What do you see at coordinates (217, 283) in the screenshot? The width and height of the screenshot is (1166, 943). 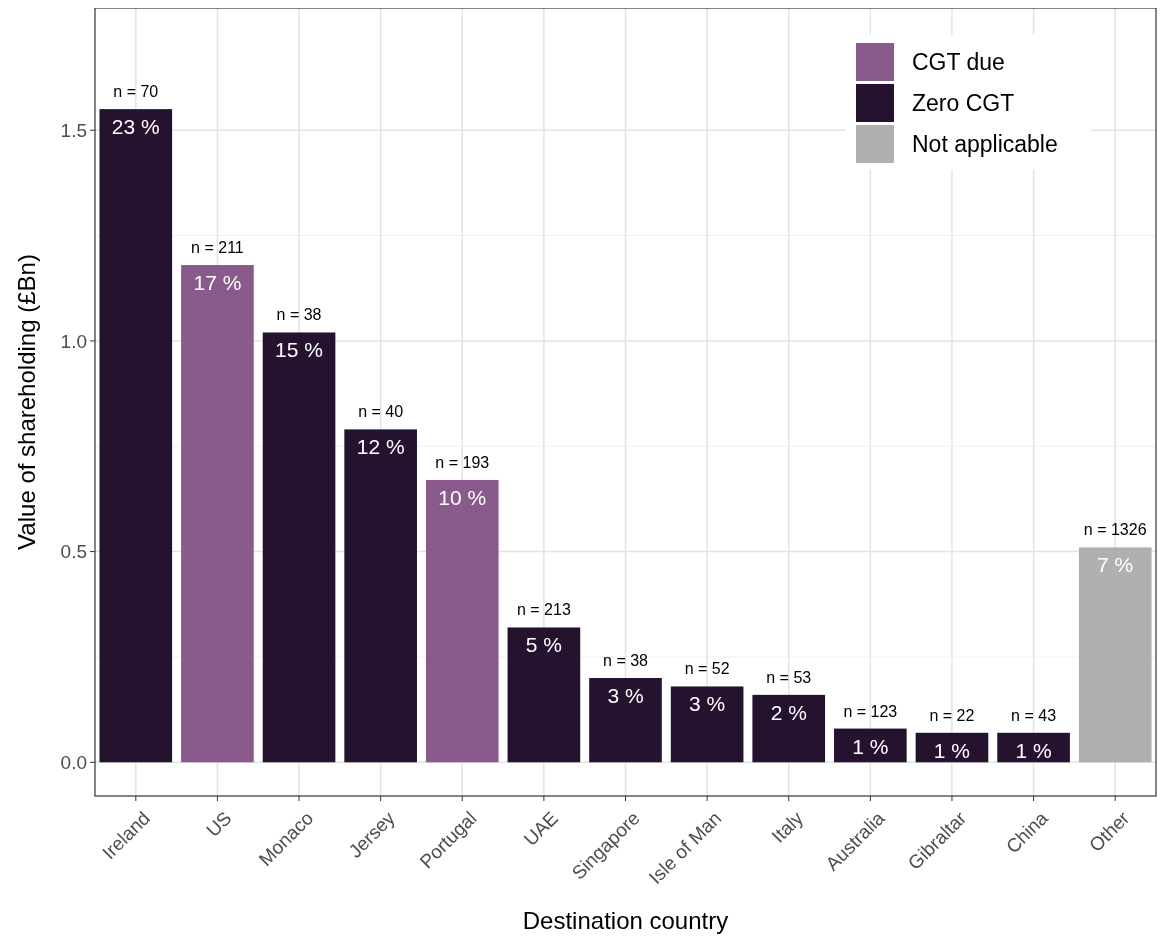 I see `annotation: 17 %` at bounding box center [217, 283].